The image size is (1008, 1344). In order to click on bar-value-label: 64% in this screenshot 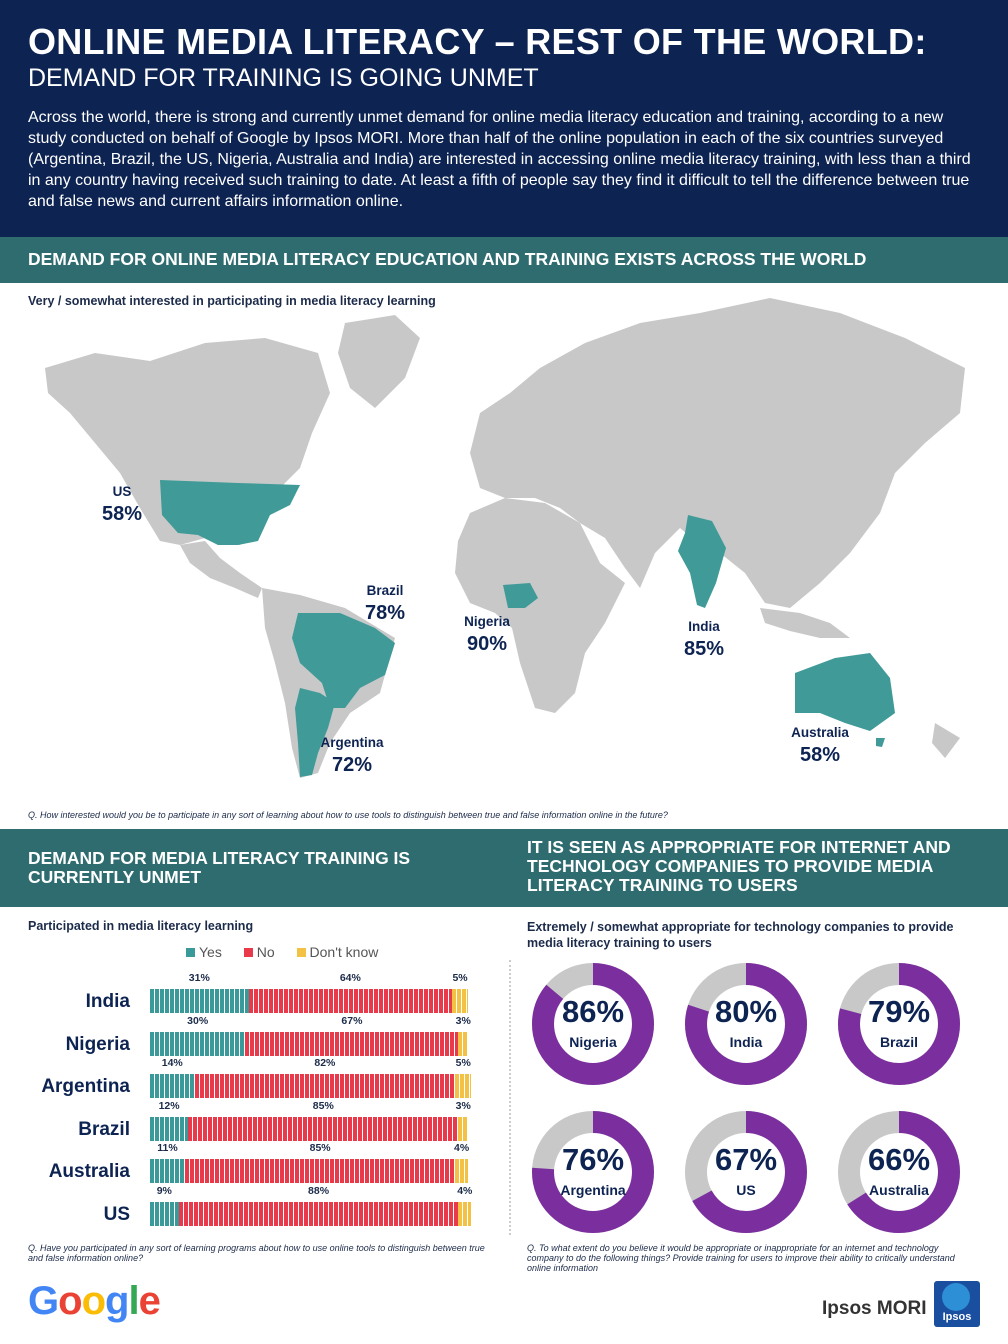, I will do `click(350, 978)`.